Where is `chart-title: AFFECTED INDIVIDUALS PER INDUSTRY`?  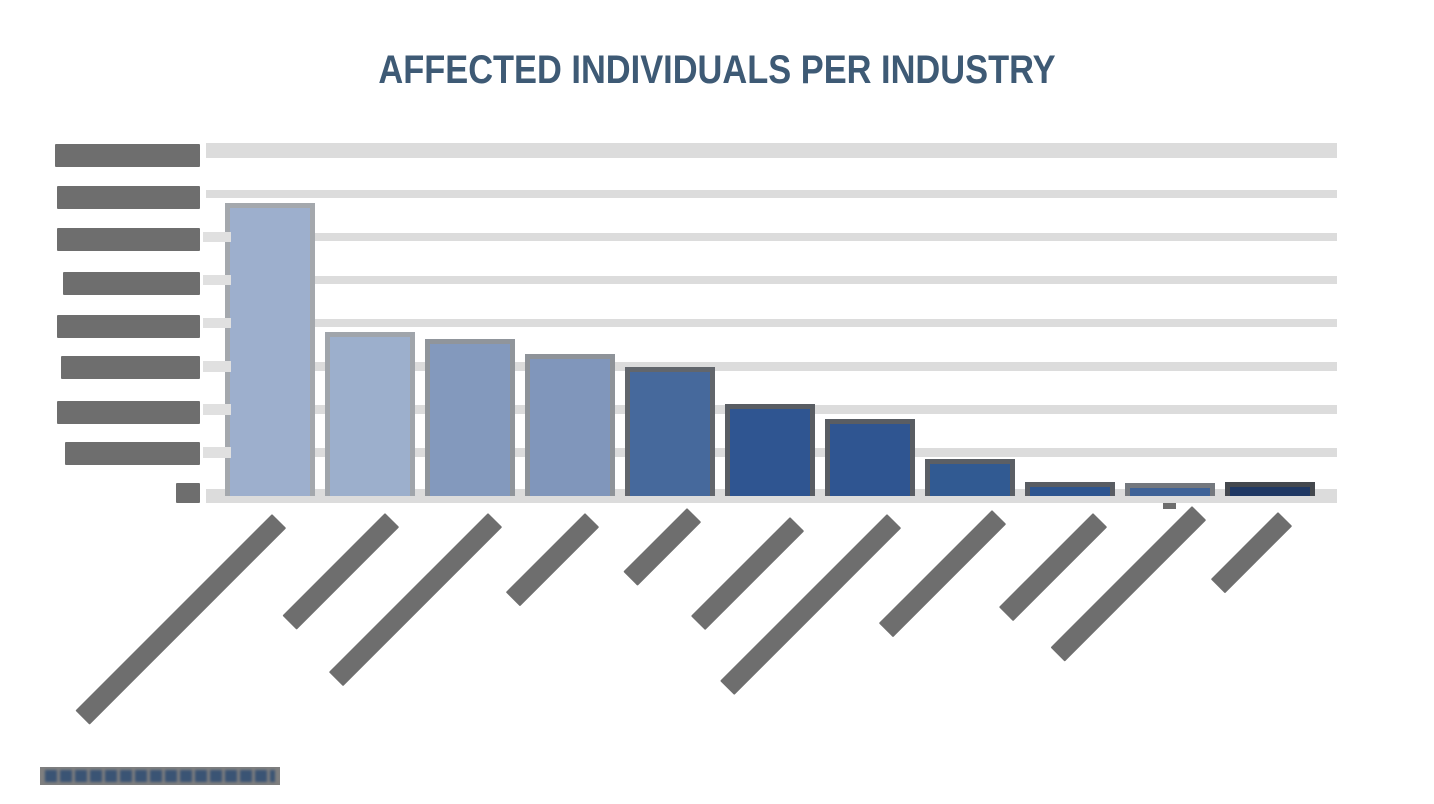 chart-title: AFFECTED INDIVIDUALS PER INDUSTRY is located at coordinates (717, 70).